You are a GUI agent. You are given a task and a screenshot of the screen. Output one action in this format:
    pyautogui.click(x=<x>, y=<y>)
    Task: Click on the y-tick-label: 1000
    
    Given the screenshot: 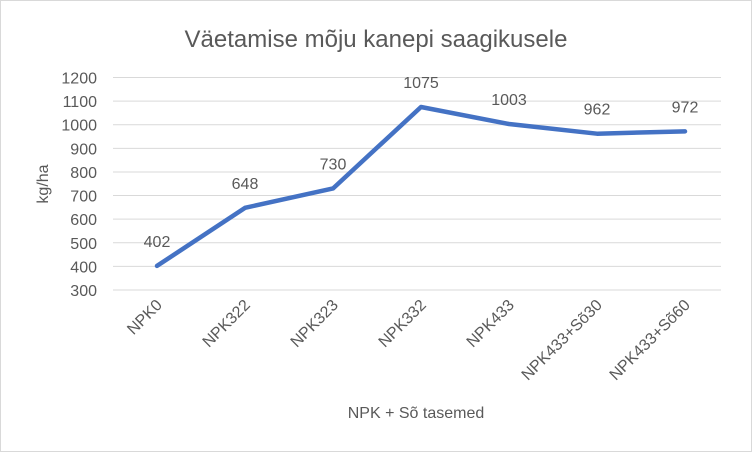 What is the action you would take?
    pyautogui.click(x=79, y=126)
    